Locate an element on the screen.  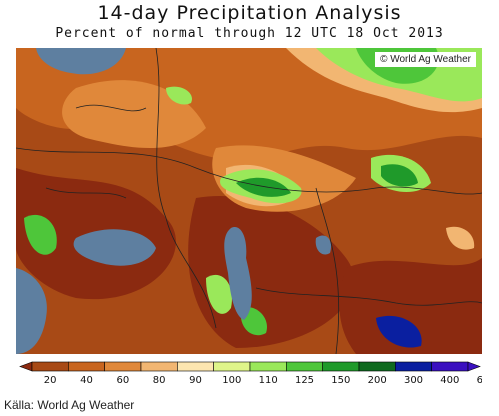
legend-tick-label: 400 is located at coordinates (449, 380).